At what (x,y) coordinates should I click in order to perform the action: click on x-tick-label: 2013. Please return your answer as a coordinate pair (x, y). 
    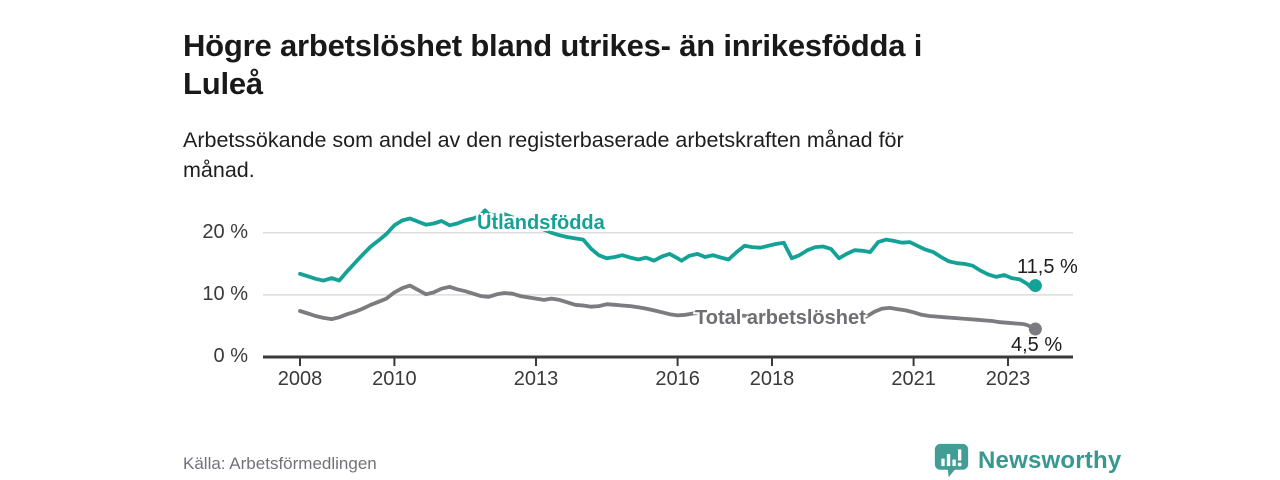
    Looking at the image, I should click on (536, 379).